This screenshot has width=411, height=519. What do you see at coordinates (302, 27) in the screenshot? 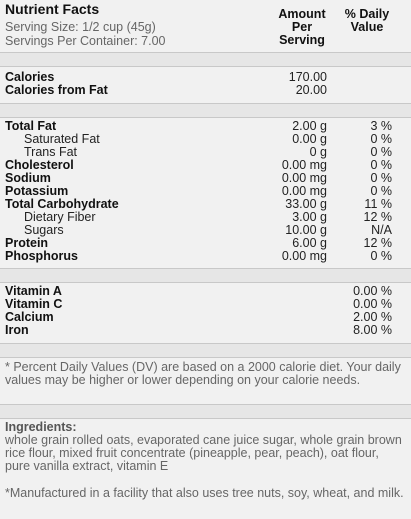
I see `amount-header: Amount Per Serving` at bounding box center [302, 27].